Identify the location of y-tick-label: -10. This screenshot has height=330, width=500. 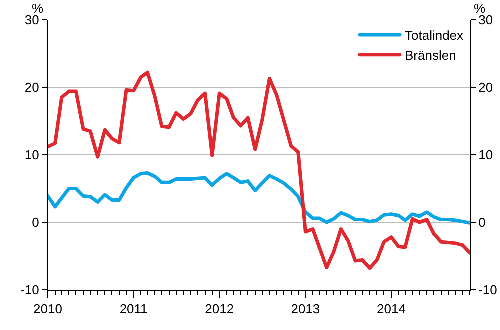
(30, 290).